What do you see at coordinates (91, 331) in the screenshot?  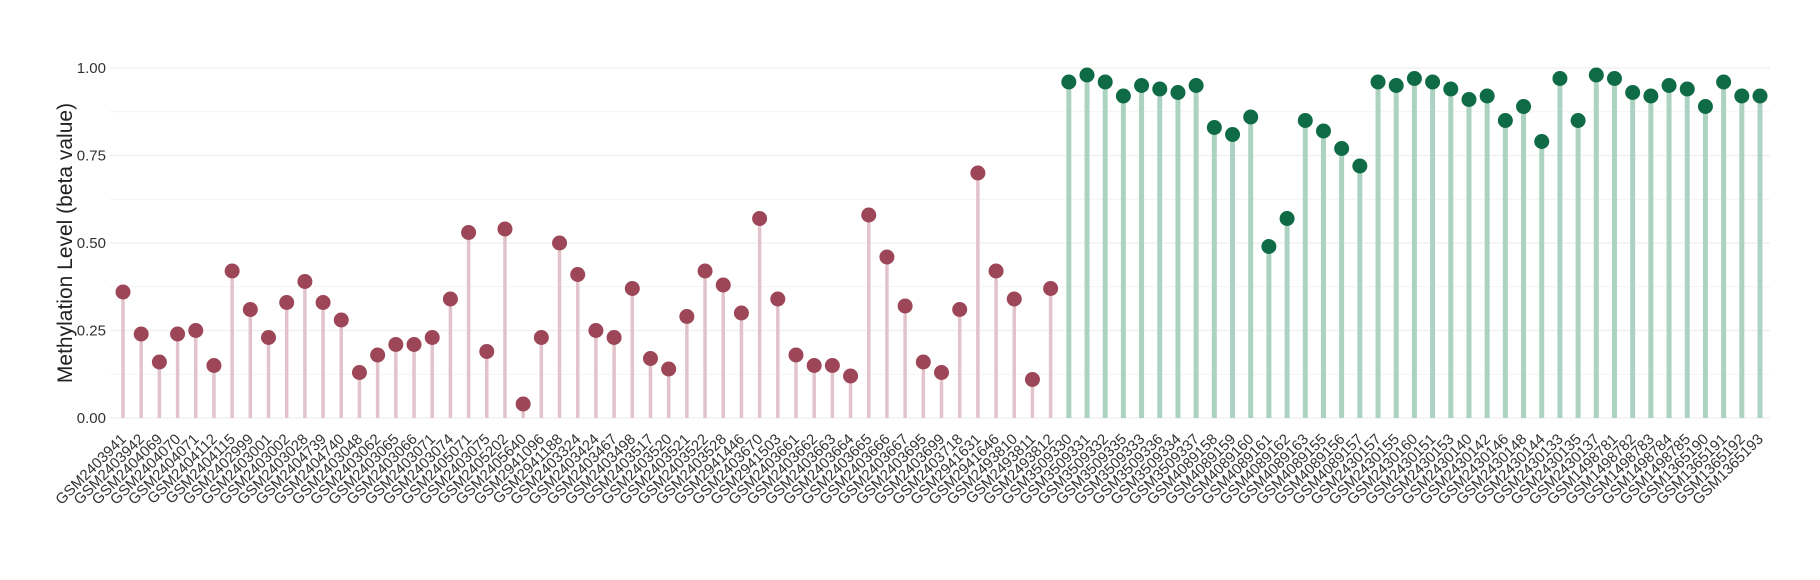 I see `y-tick-label: 0.25` at bounding box center [91, 331].